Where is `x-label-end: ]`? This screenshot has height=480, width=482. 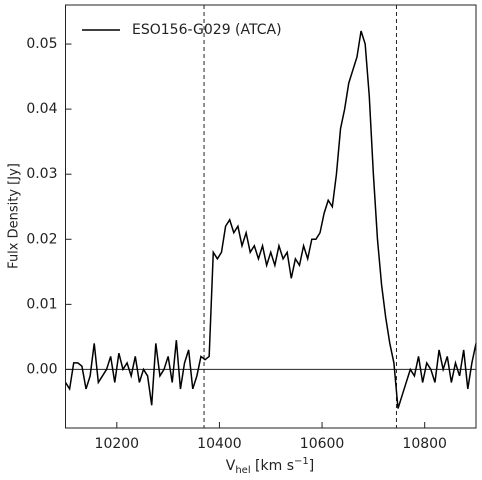 x-label-end: ] is located at coordinates (311, 466).